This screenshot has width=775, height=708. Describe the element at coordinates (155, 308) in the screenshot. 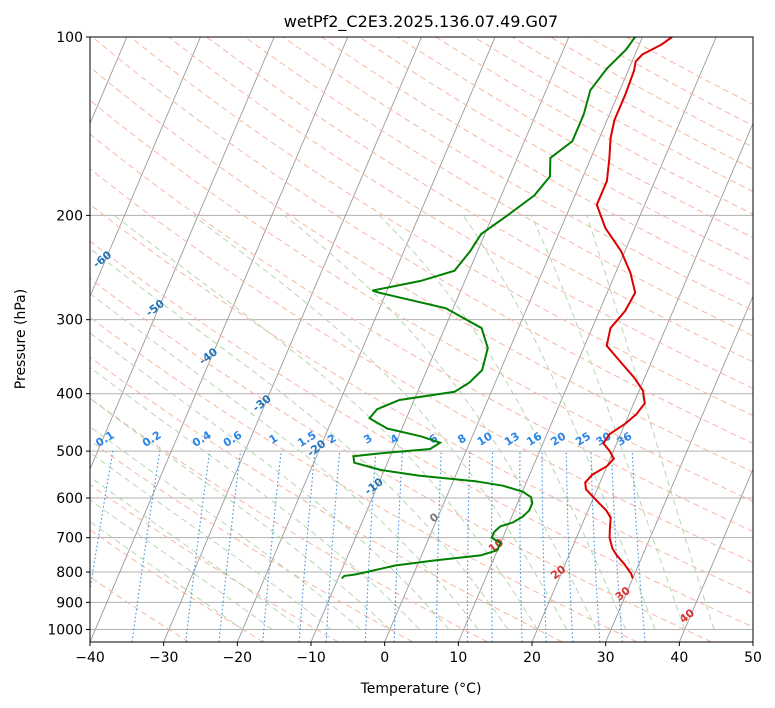

I see `isotherm-label: -50` at that location.